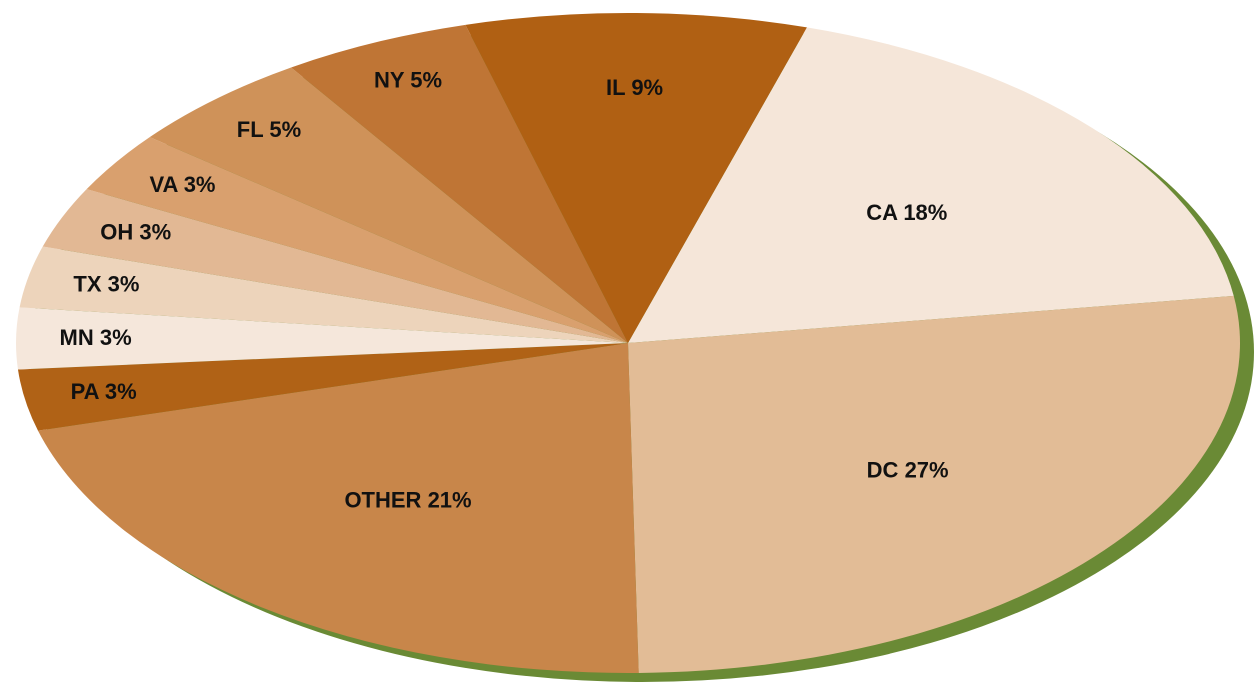 This screenshot has height=683, width=1257. I want to click on slice-label: VA 3%, so click(182, 184).